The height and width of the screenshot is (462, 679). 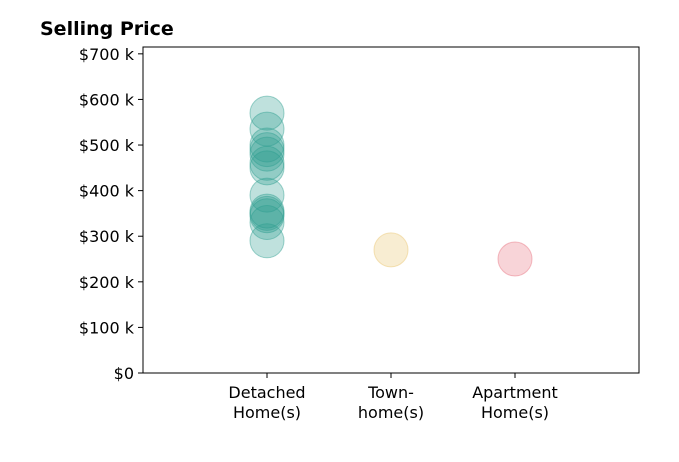 I want to click on y-tick-label: $100 k, so click(x=107, y=327).